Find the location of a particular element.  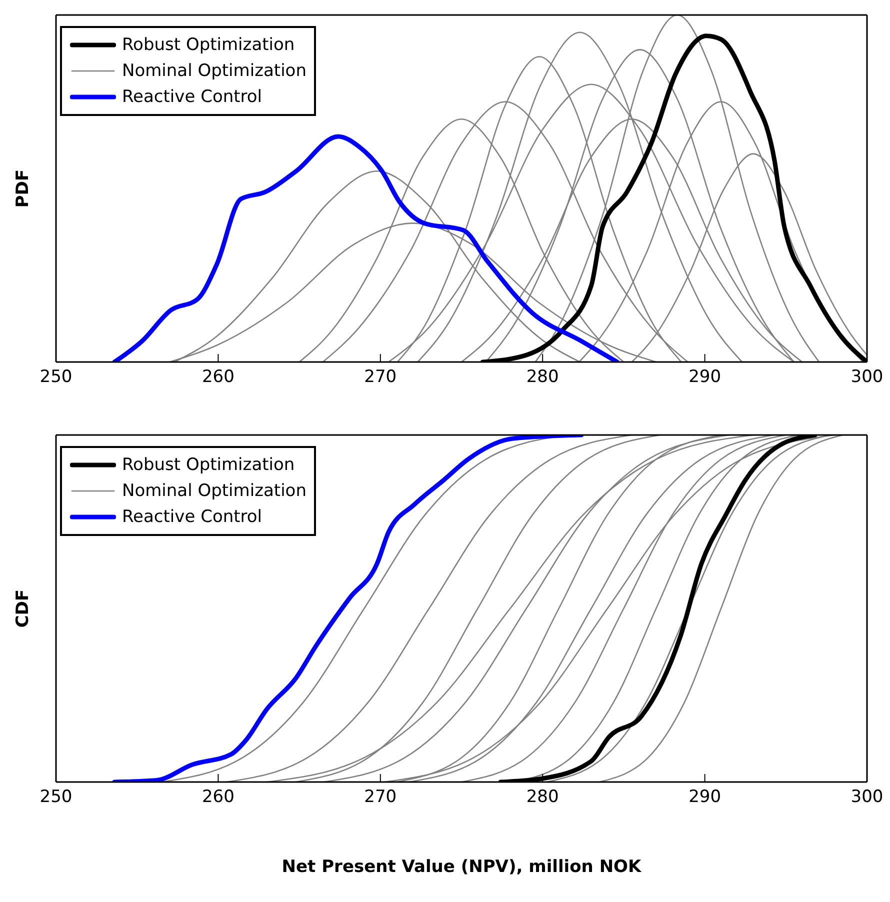

x-axis-title: Net Present Value (NPV), million NOK is located at coordinates (462, 867).